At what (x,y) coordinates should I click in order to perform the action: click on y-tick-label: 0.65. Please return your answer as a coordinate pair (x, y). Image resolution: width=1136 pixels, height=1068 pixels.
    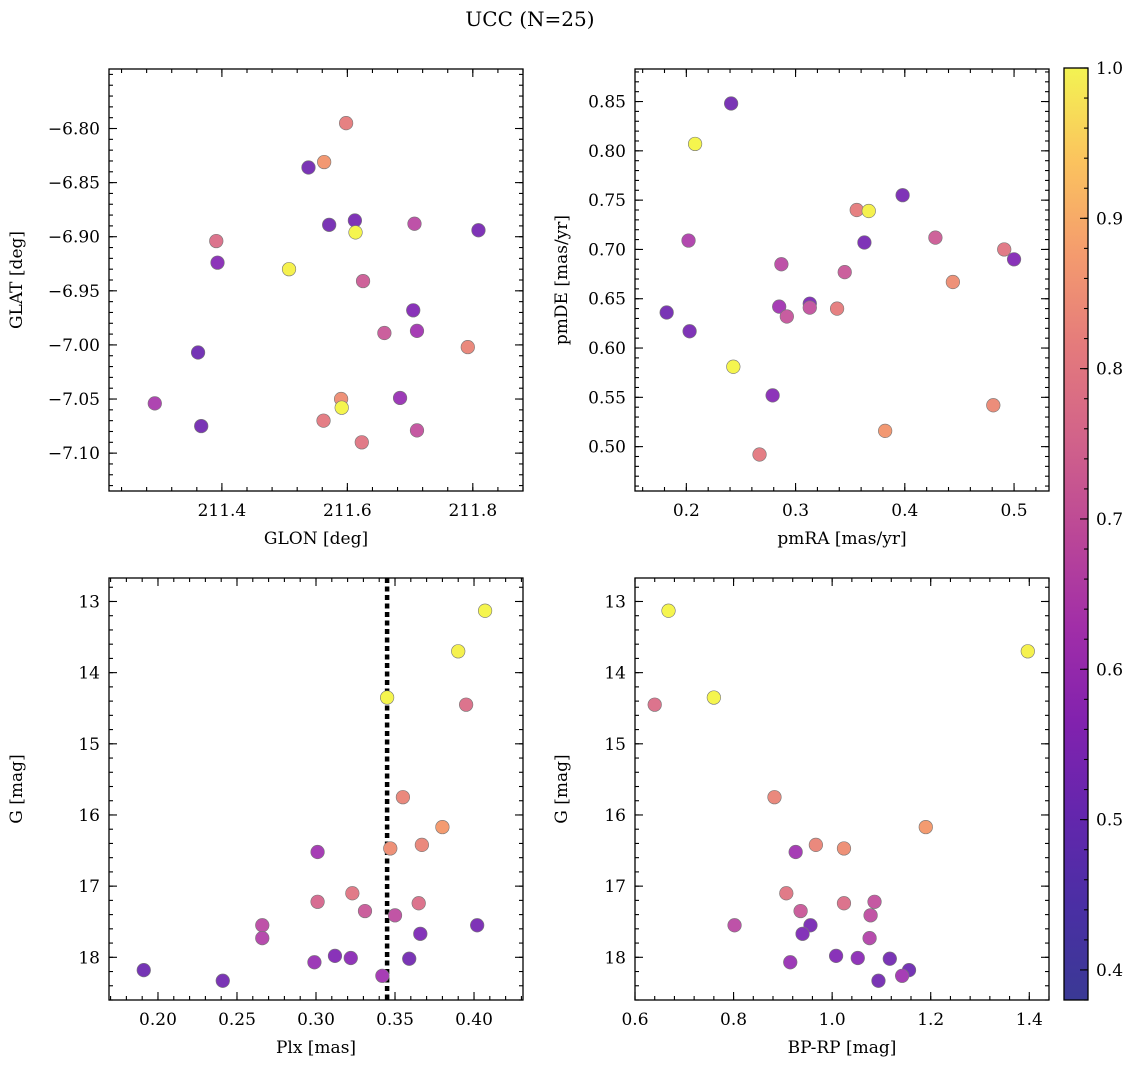
    Looking at the image, I should click on (607, 300).